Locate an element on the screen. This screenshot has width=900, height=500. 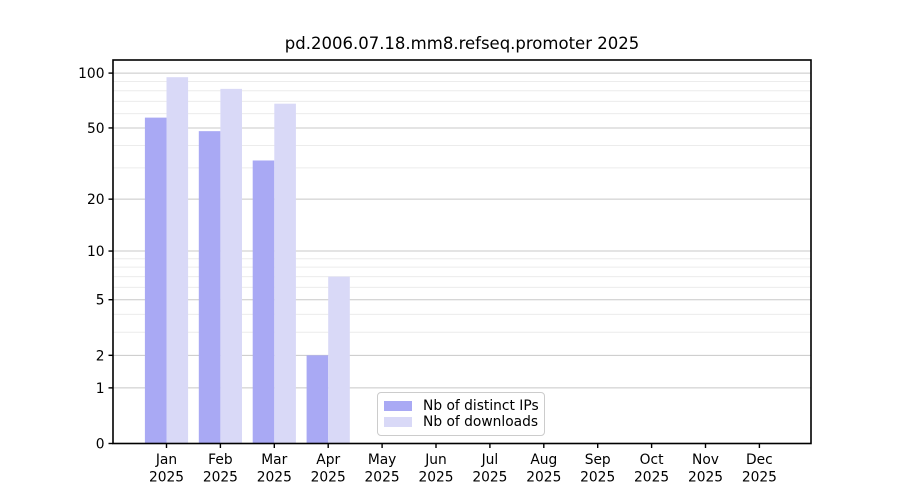
legend-item-distinct-ips: Nb of distinct IPs is located at coordinates (461, 406).